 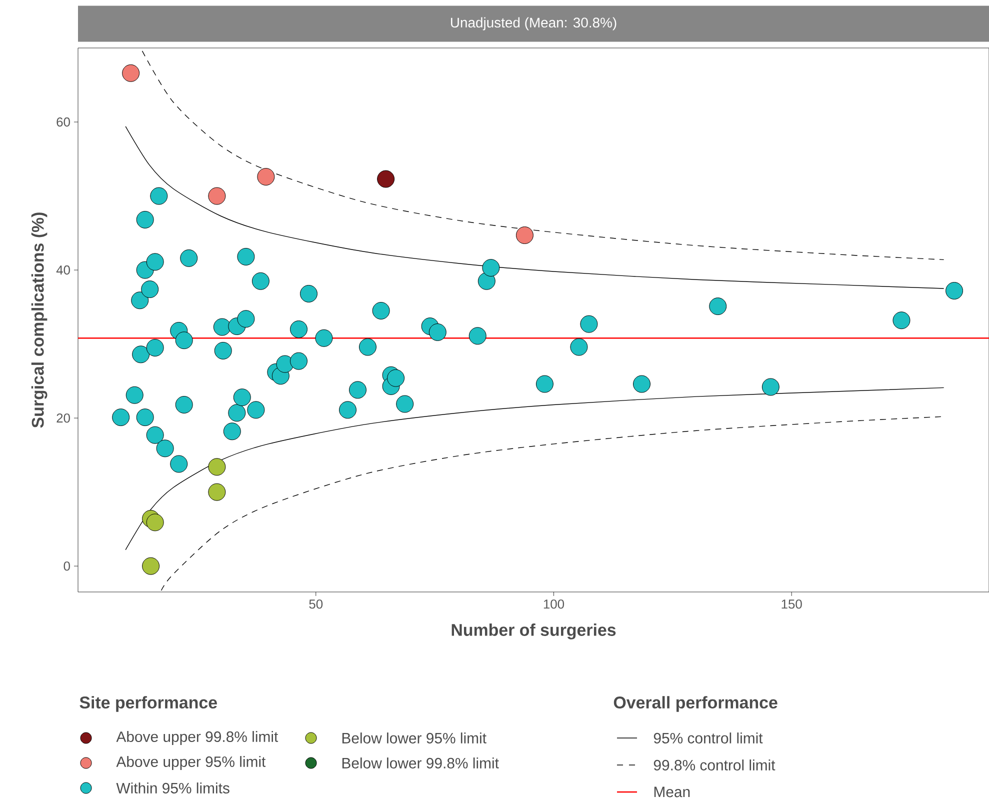 What do you see at coordinates (792, 604) in the screenshot?
I see `x-tick-label: 150` at bounding box center [792, 604].